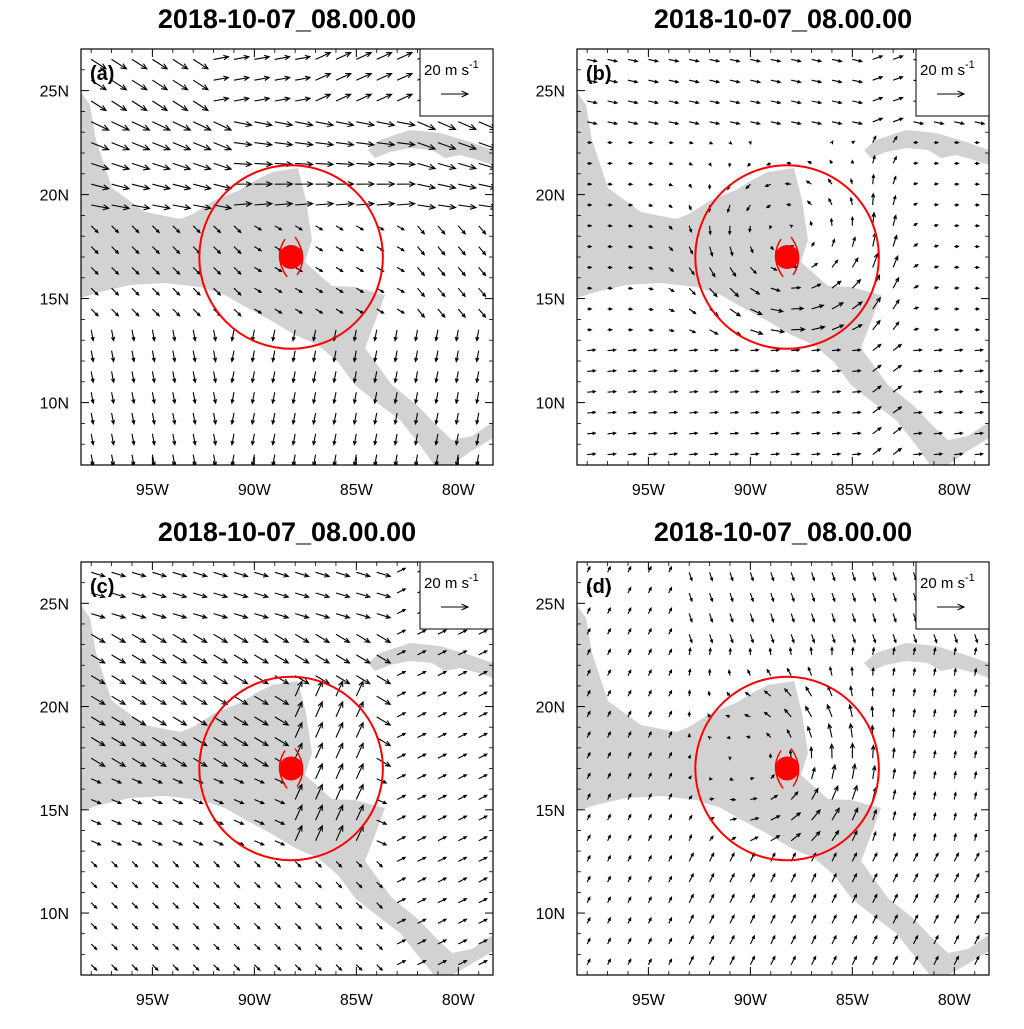 Image resolution: width=1024 pixels, height=1029 pixels. I want to click on storm-marker, so click(787, 768).